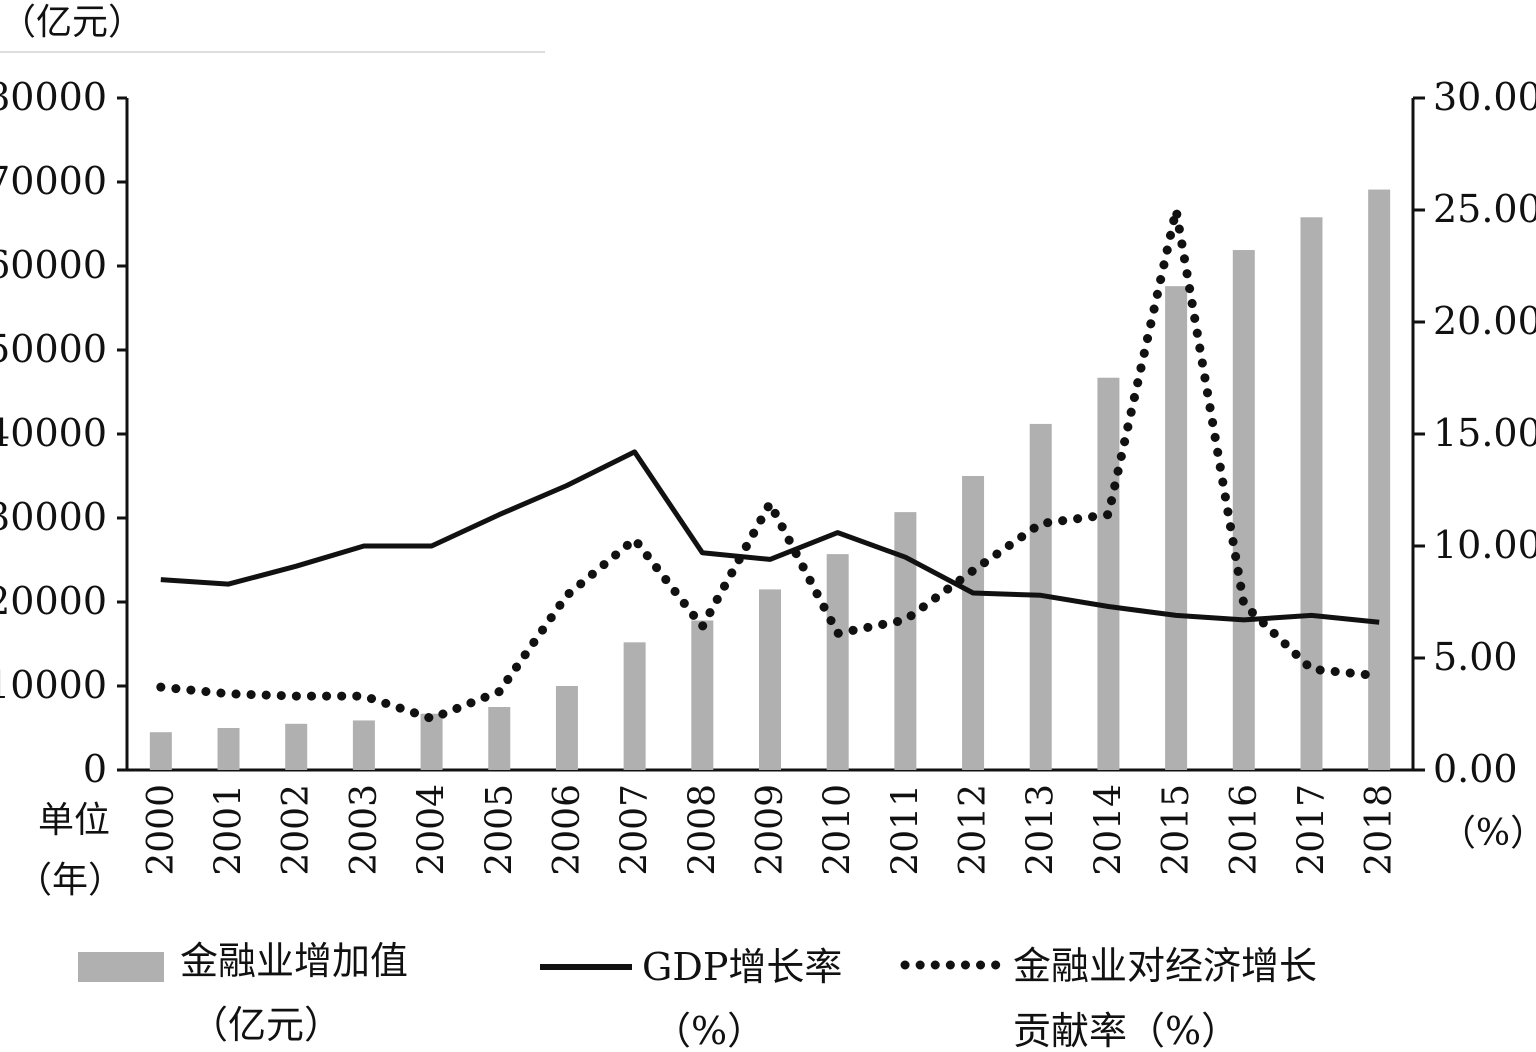 The width and height of the screenshot is (1536, 1052). What do you see at coordinates (1475, 769) in the screenshot?
I see `right-tick-label: 0.00` at bounding box center [1475, 769].